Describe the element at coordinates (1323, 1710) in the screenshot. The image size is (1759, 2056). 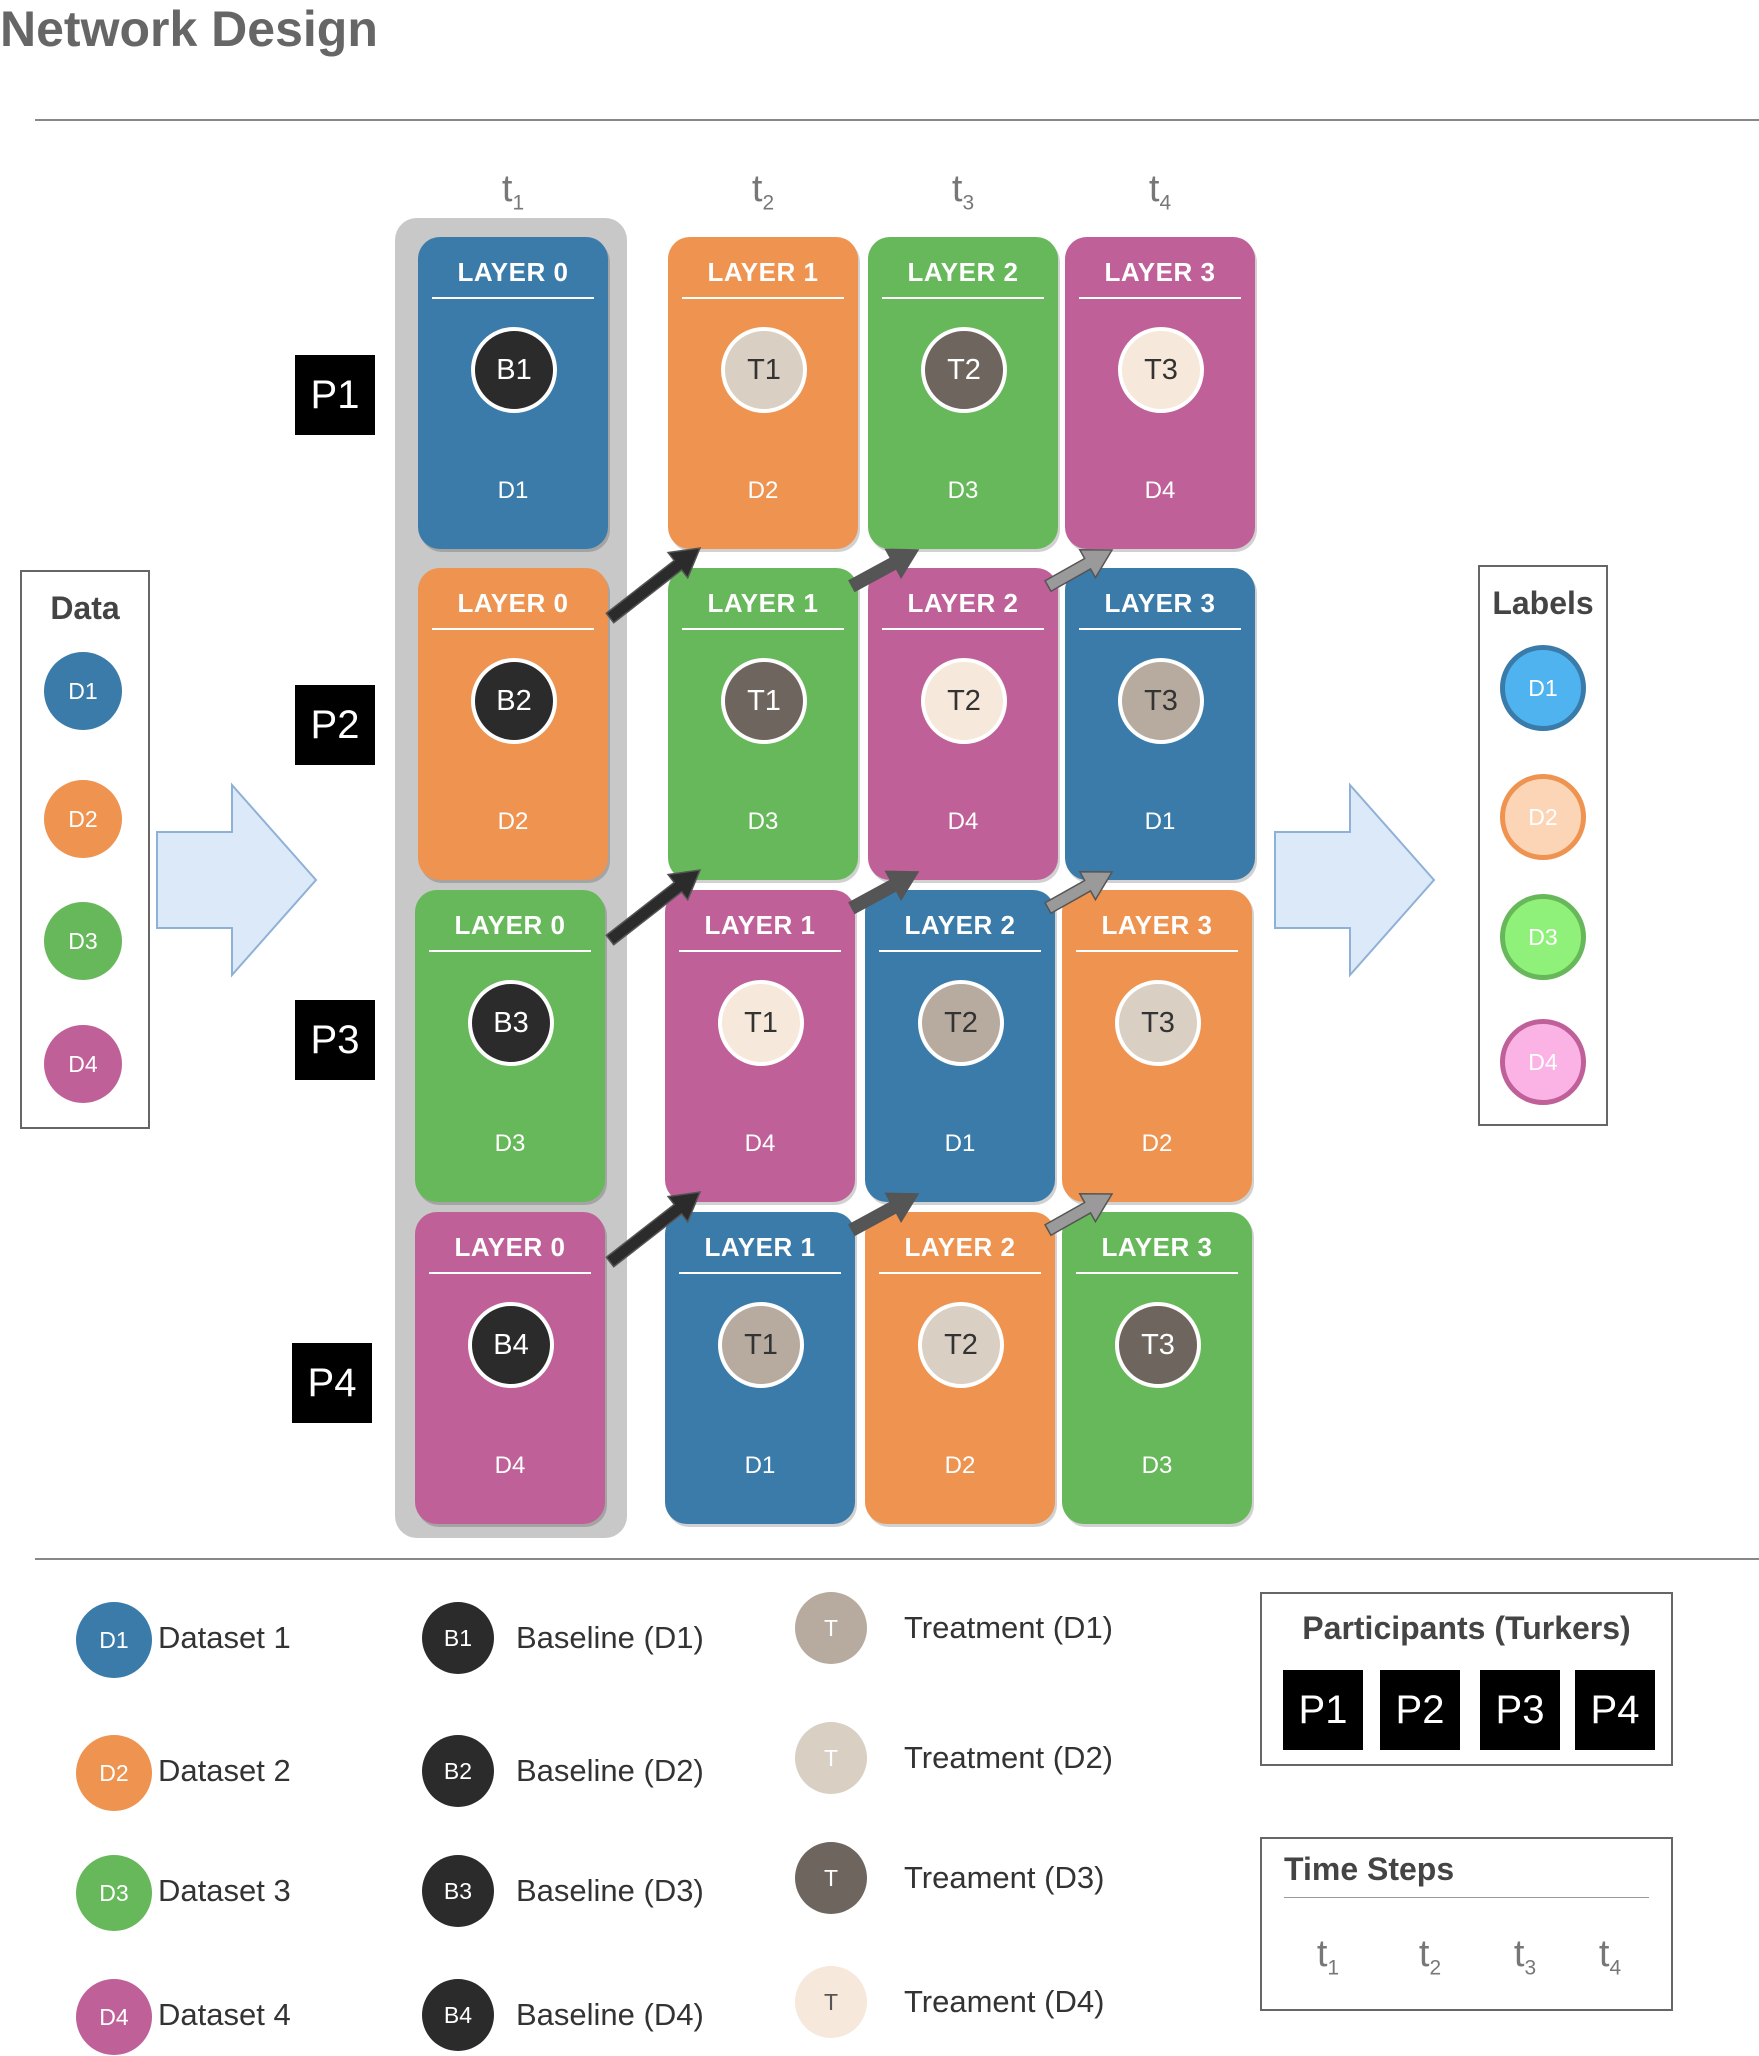
I see `participants-box-p1: P1` at that location.